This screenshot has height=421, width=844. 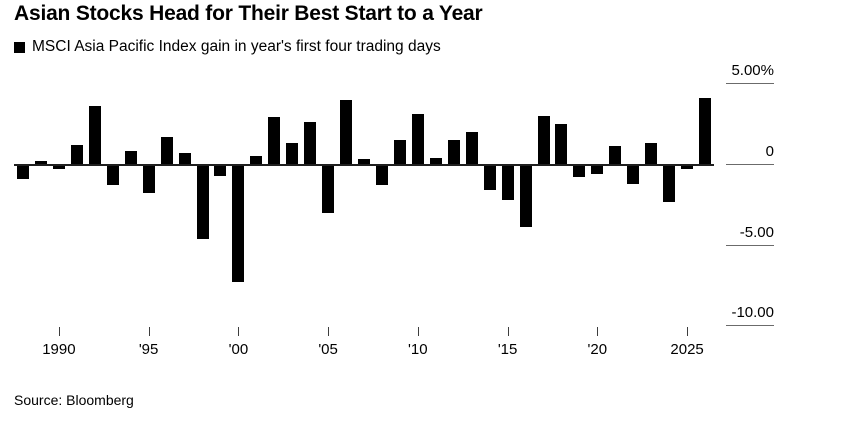 What do you see at coordinates (59, 331) in the screenshot?
I see `x-tick-1990` at bounding box center [59, 331].